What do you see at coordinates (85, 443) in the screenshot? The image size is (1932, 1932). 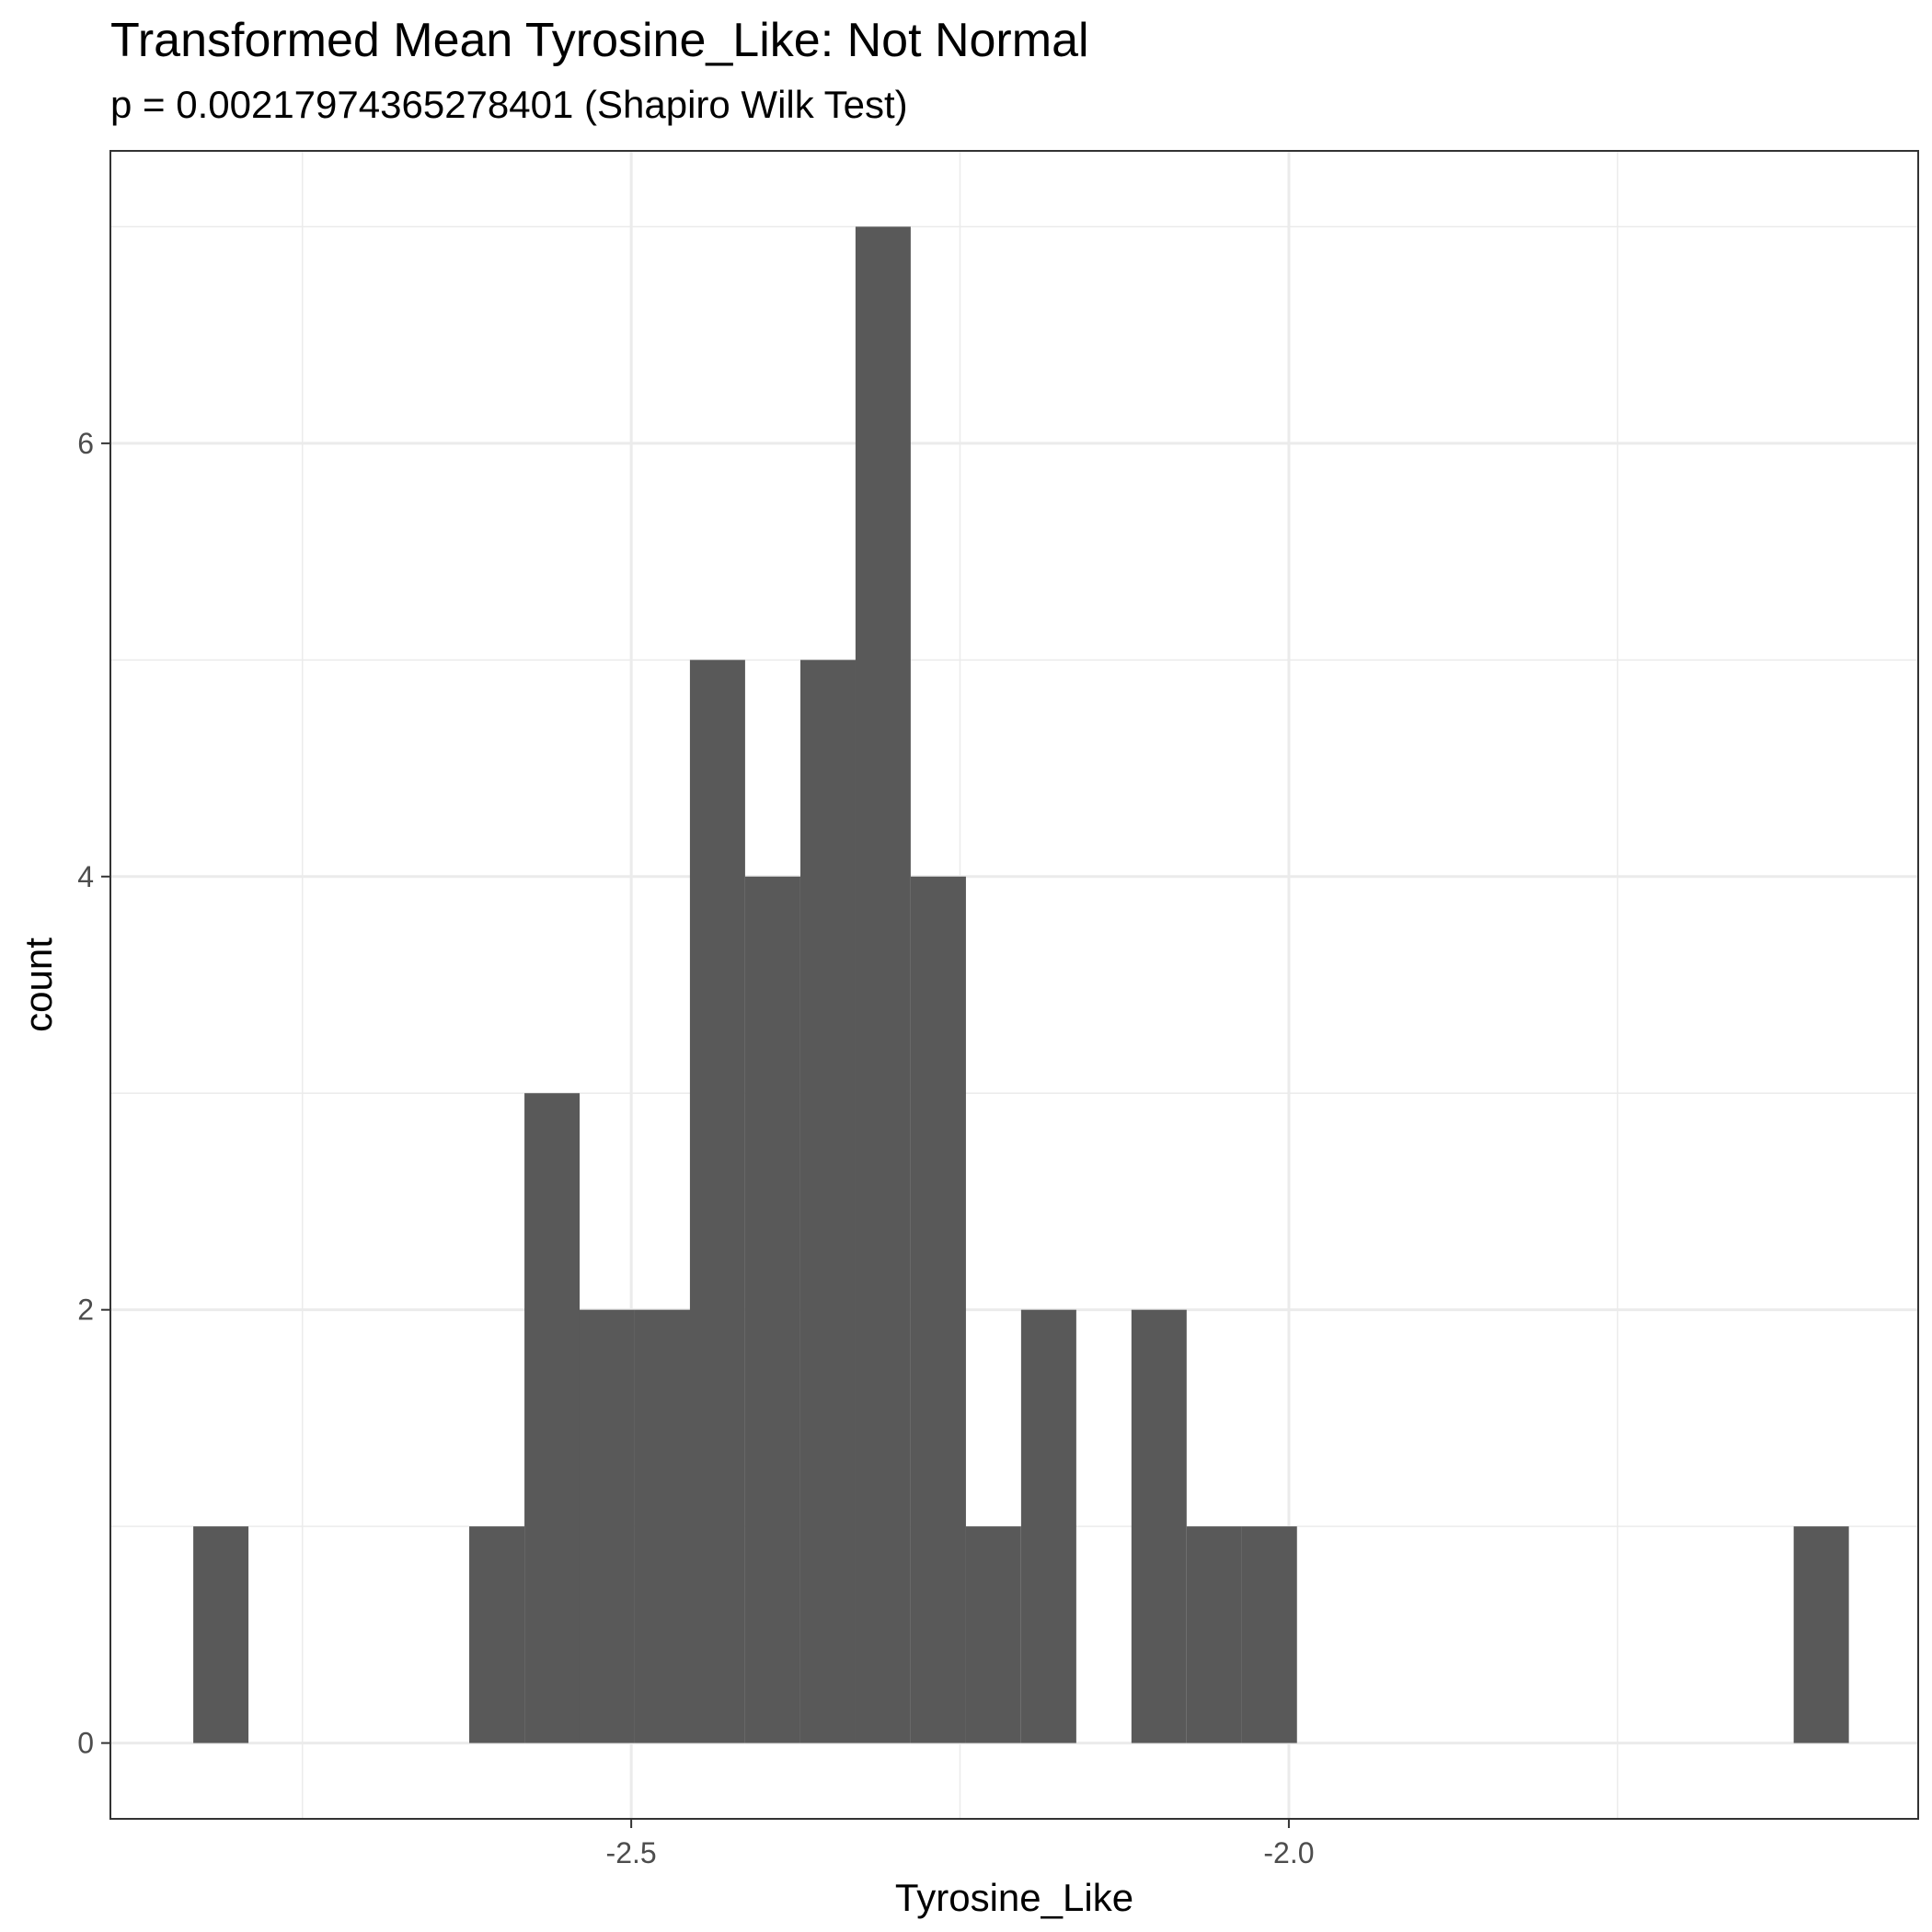 I see `y-tick-label: 6` at bounding box center [85, 443].